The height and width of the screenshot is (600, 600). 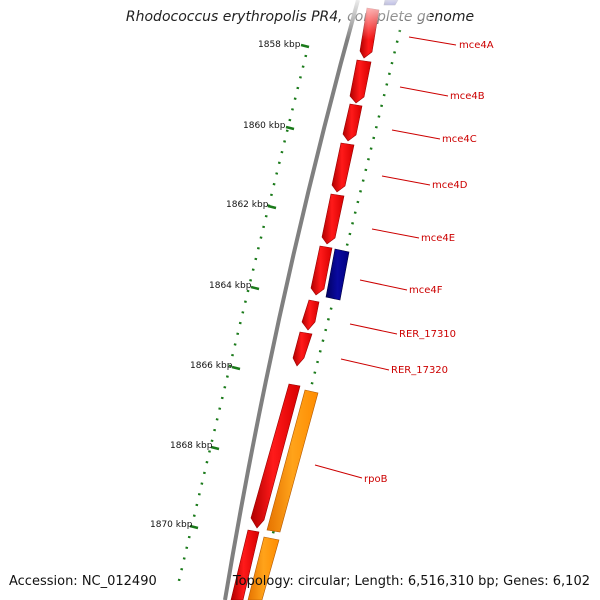 What do you see at coordinates (247, 205) in the screenshot?
I see `scale-label-1862: 1862 kbp` at bounding box center [247, 205].